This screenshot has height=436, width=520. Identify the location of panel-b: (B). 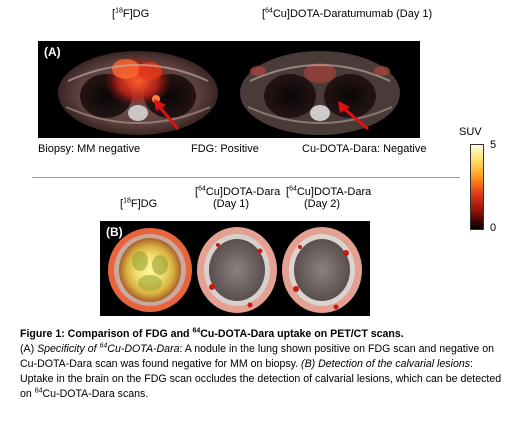
(235, 268).